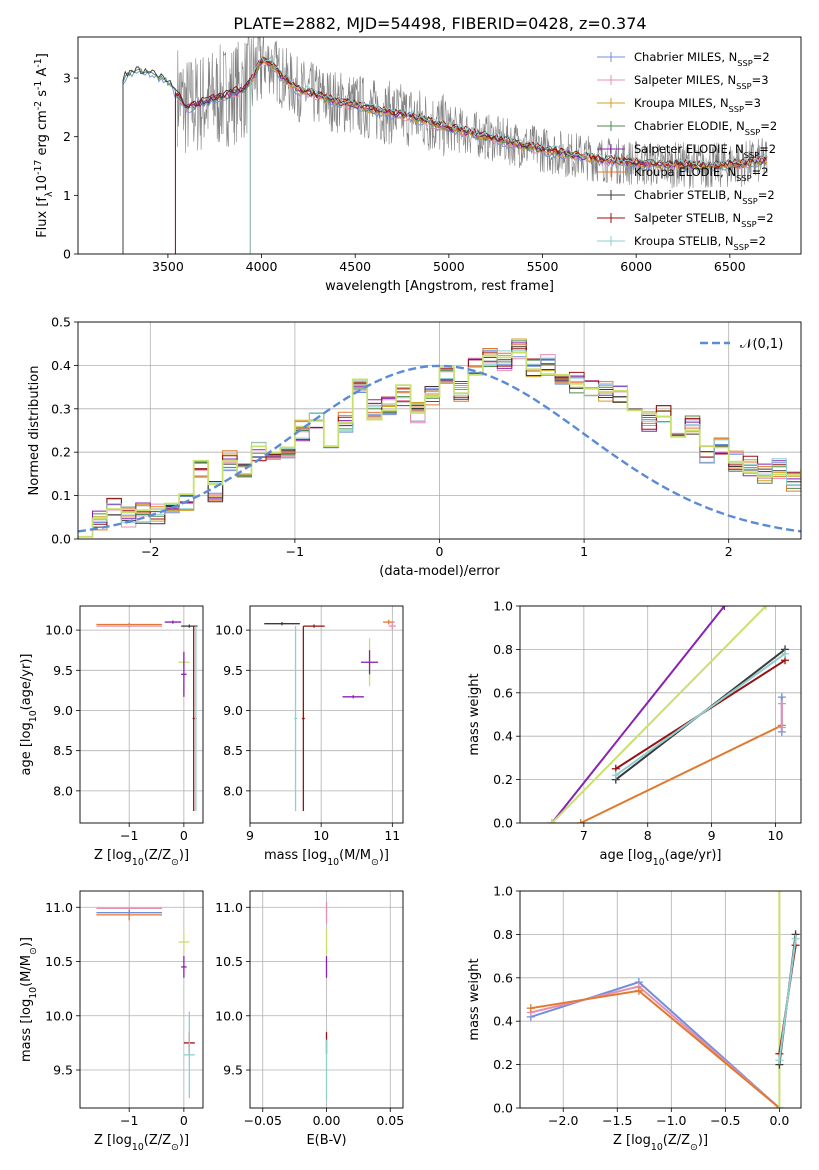 The width and height of the screenshot is (819, 1170). What do you see at coordinates (543, 266) in the screenshot?
I see `x-tick-label: 5500` at bounding box center [543, 266].